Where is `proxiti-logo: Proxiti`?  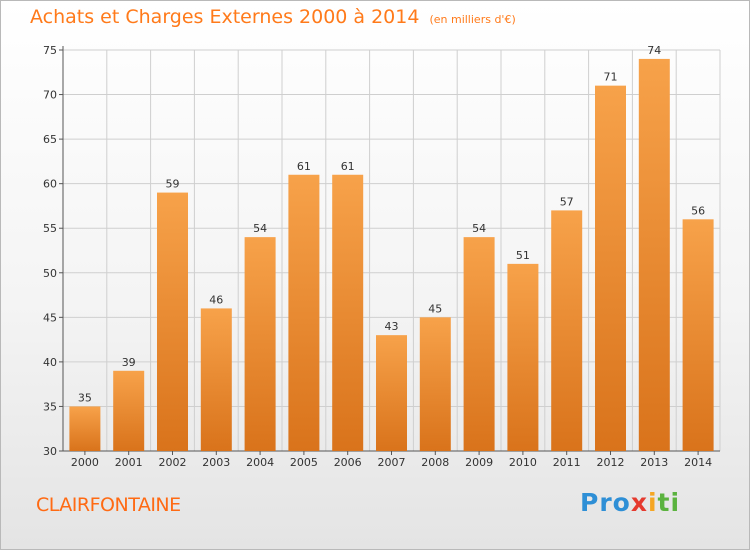
proxiti-logo: Proxiti is located at coordinates (630, 502).